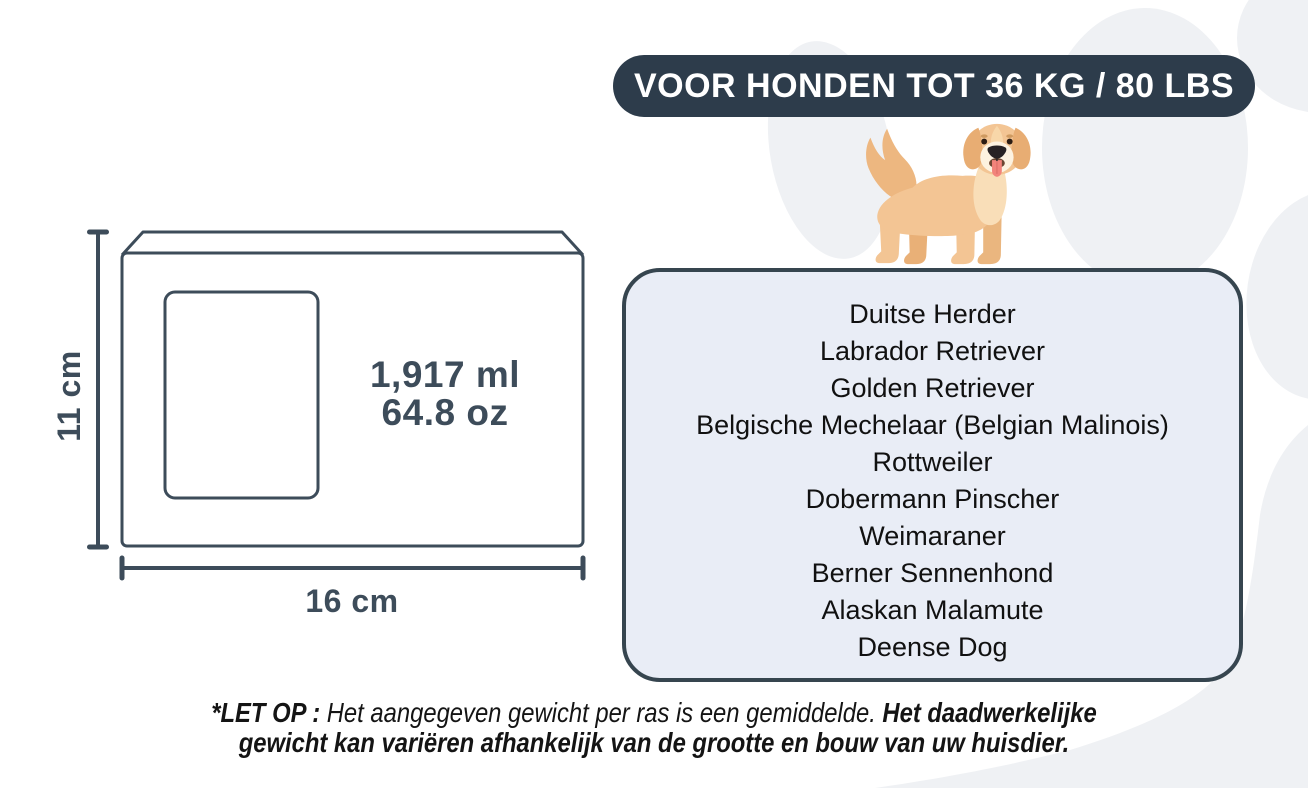 This screenshot has width=1308, height=788. I want to click on dog-tail, so click(891, 167).